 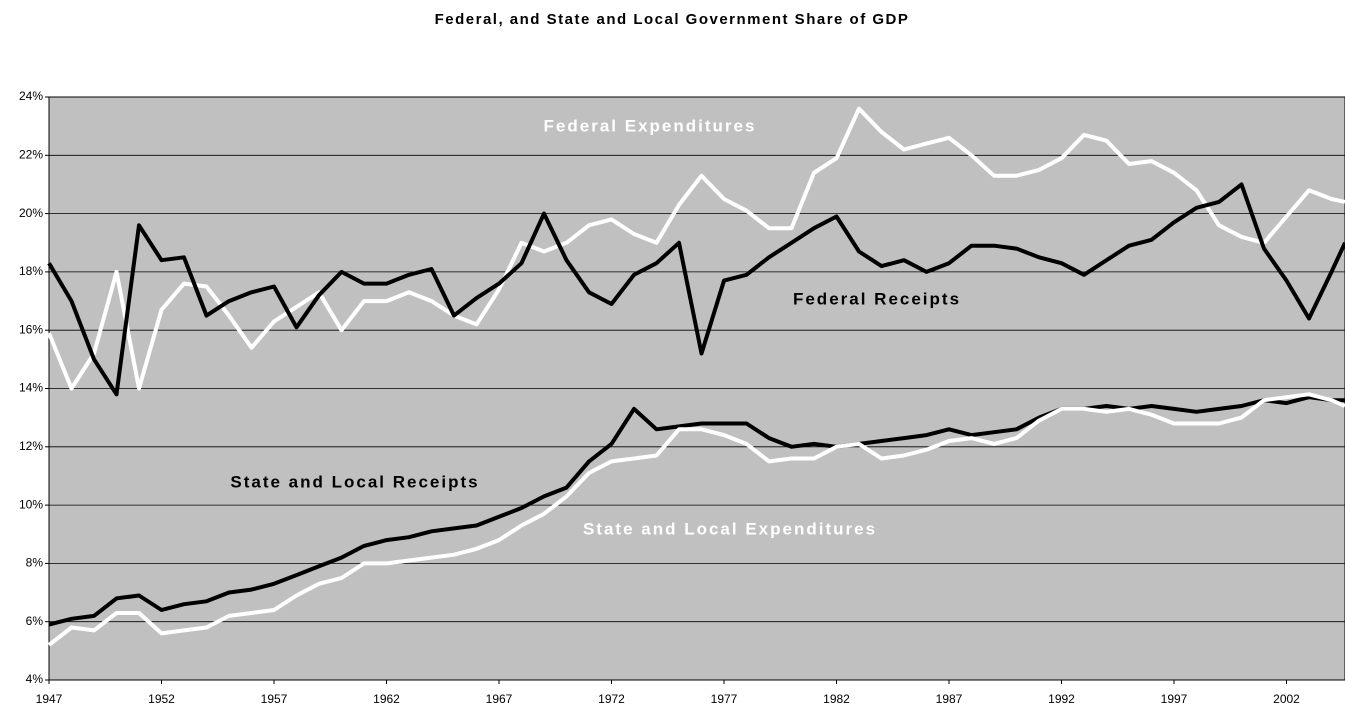 What do you see at coordinates (730, 528) in the screenshot?
I see `series-label: State and Local Expenditures` at bounding box center [730, 528].